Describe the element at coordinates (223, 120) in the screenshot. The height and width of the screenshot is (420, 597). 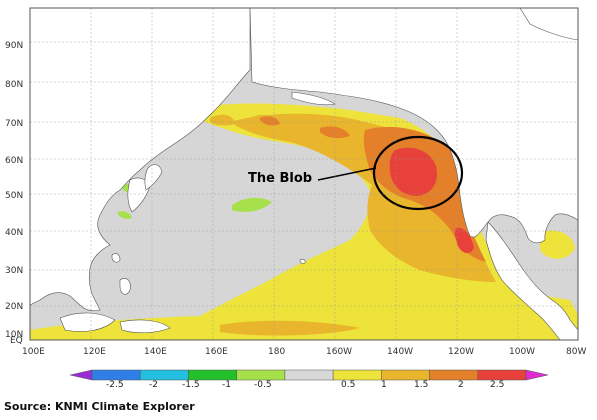
I see `alaska-coastal-anomaly` at that location.